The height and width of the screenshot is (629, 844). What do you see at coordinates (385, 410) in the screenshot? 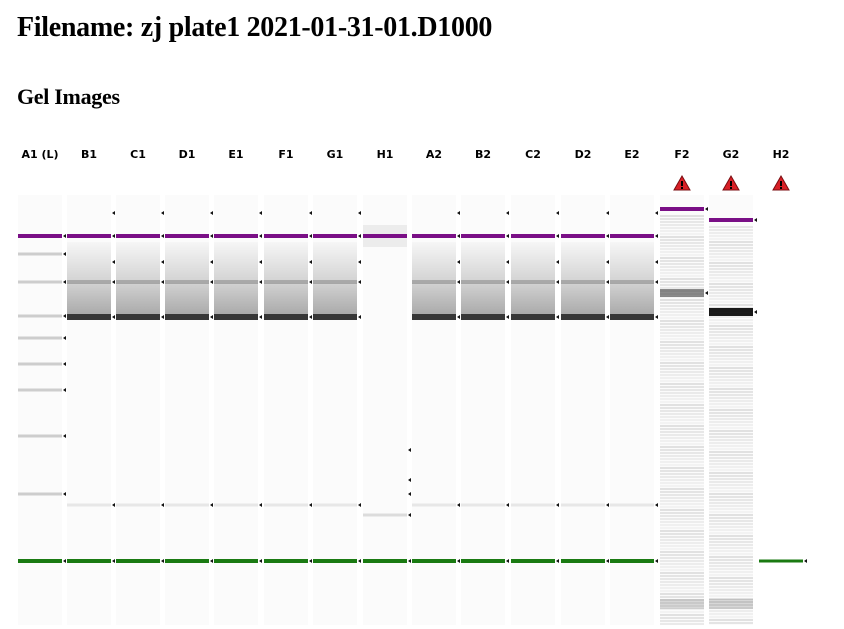
I see `lane-background` at bounding box center [385, 410].